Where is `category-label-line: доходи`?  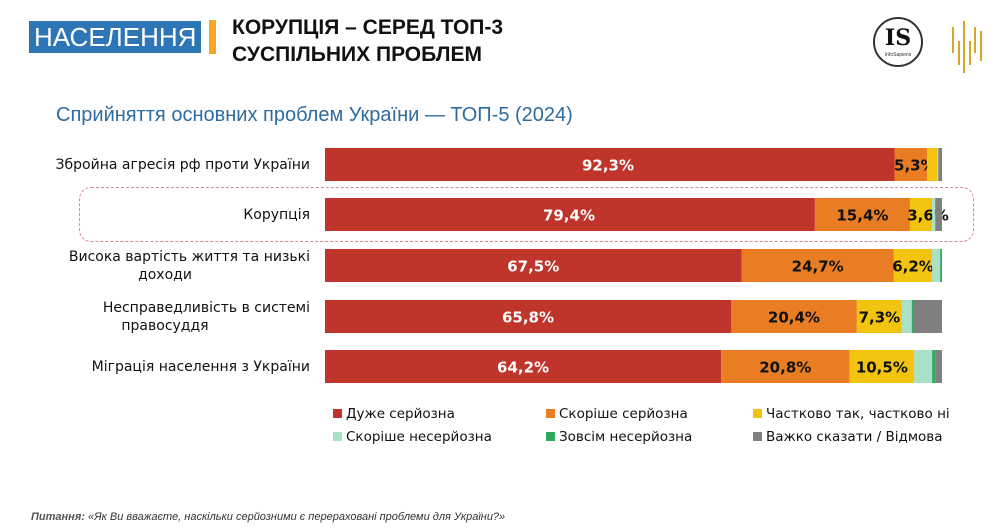 category-label-line: доходи is located at coordinates (165, 274).